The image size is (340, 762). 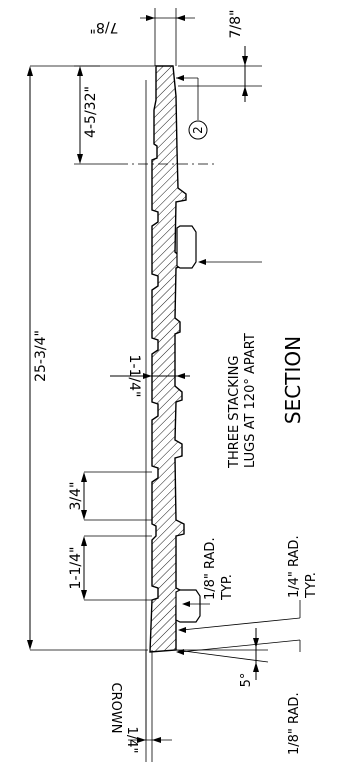 What do you see at coordinates (294, 566) in the screenshot?
I see `note-rad2-line1: 1/4" RAD.` at bounding box center [294, 566].